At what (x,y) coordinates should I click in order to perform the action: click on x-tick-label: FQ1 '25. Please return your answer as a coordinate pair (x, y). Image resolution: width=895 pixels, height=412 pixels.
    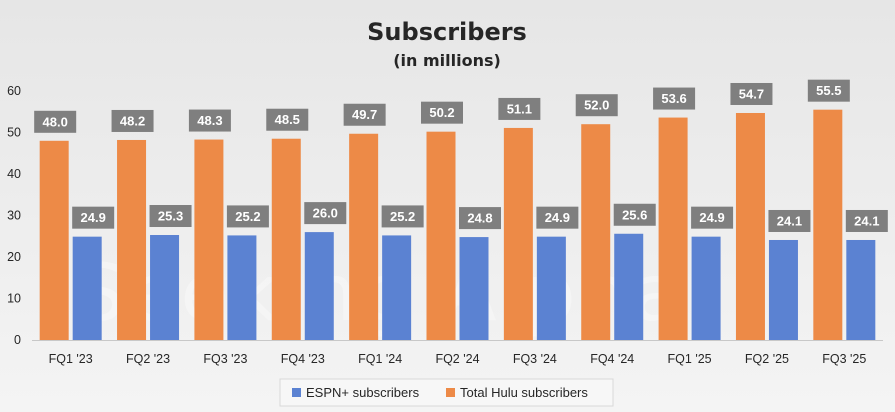
    Looking at the image, I should click on (690, 359).